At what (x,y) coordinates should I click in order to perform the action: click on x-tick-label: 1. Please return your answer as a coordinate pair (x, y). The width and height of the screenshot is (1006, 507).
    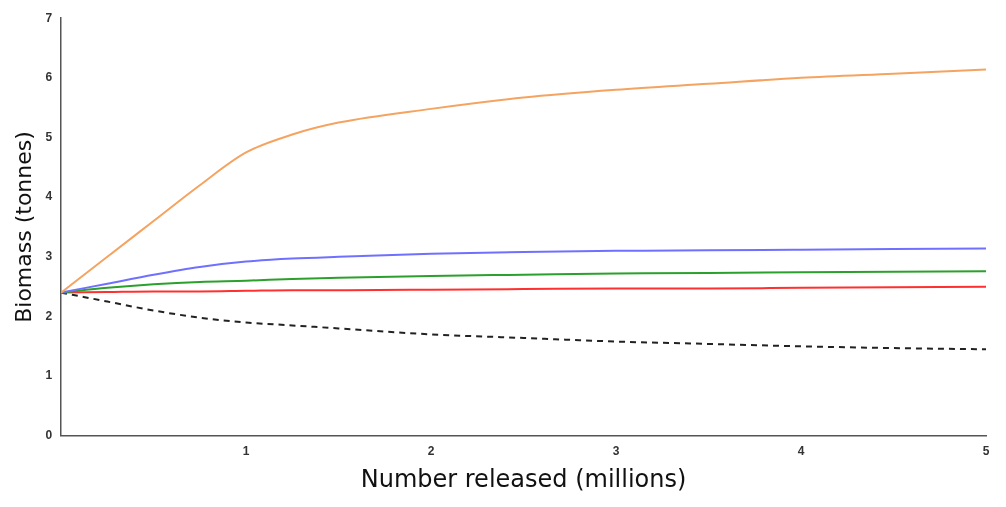
    Looking at the image, I should click on (246, 451).